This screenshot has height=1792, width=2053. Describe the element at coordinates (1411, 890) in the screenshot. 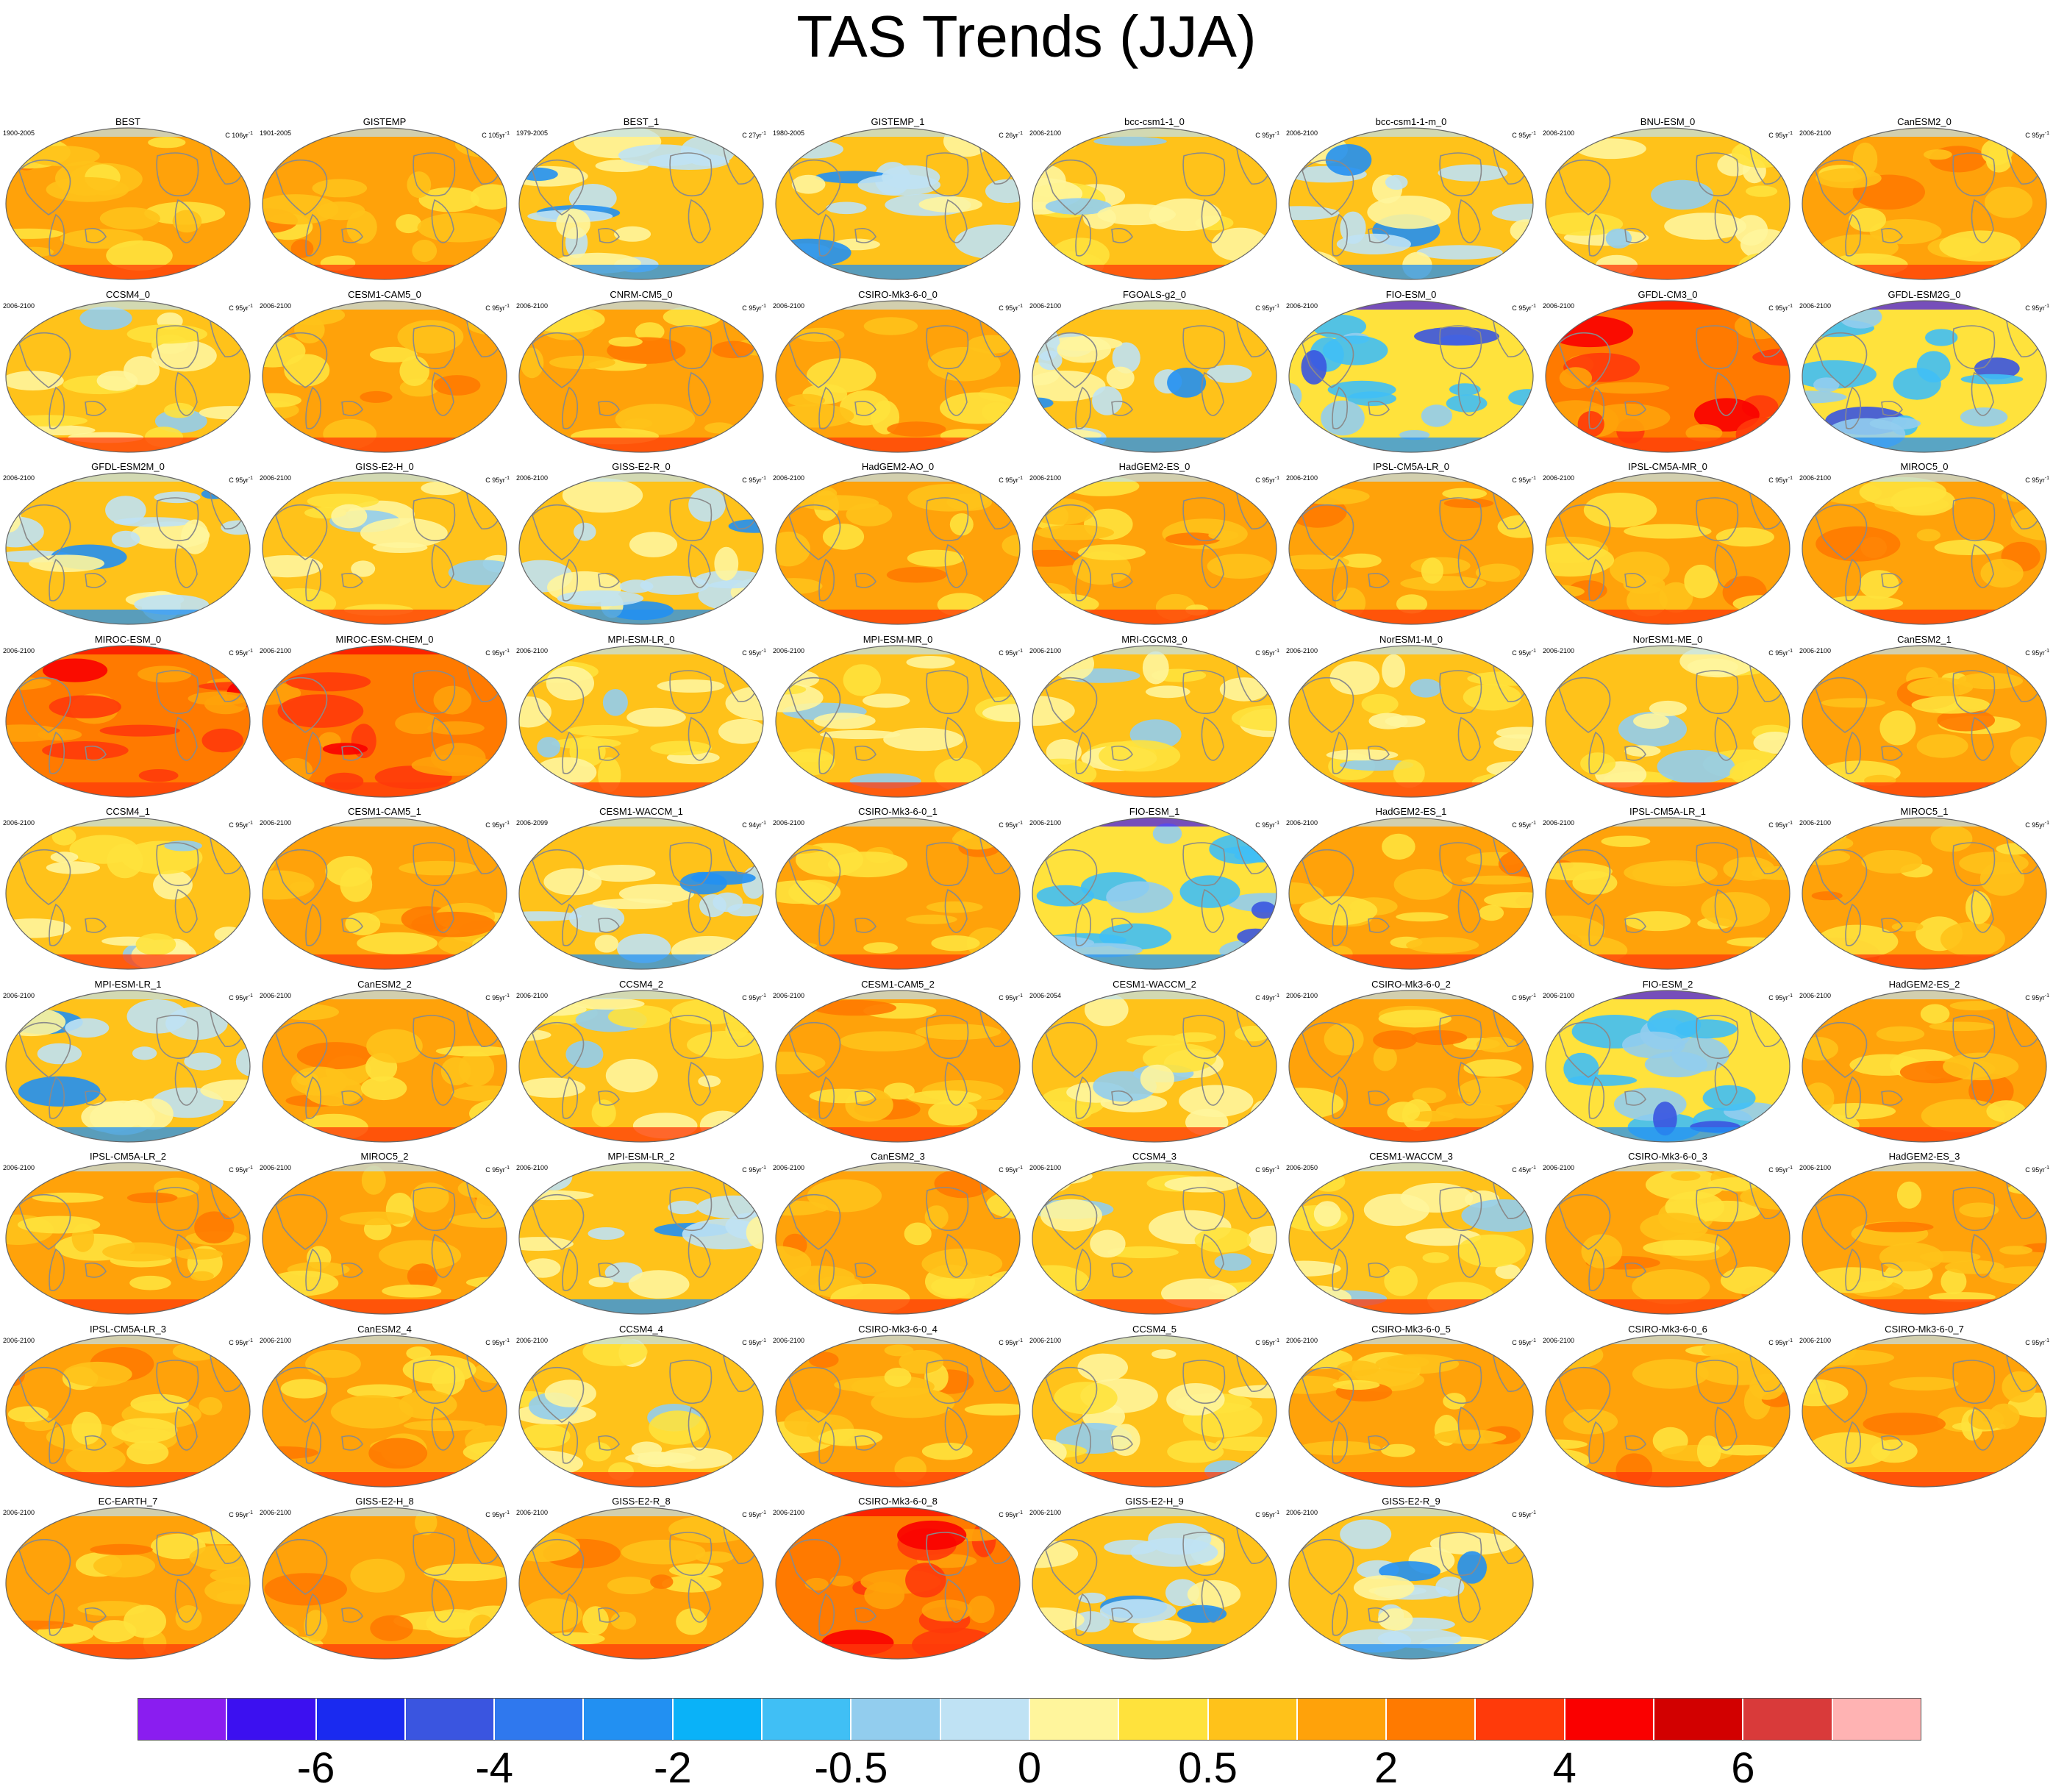

I see `map-panel: HadGEM2-ES_1 2006-2100 C 95yr-1` at that location.